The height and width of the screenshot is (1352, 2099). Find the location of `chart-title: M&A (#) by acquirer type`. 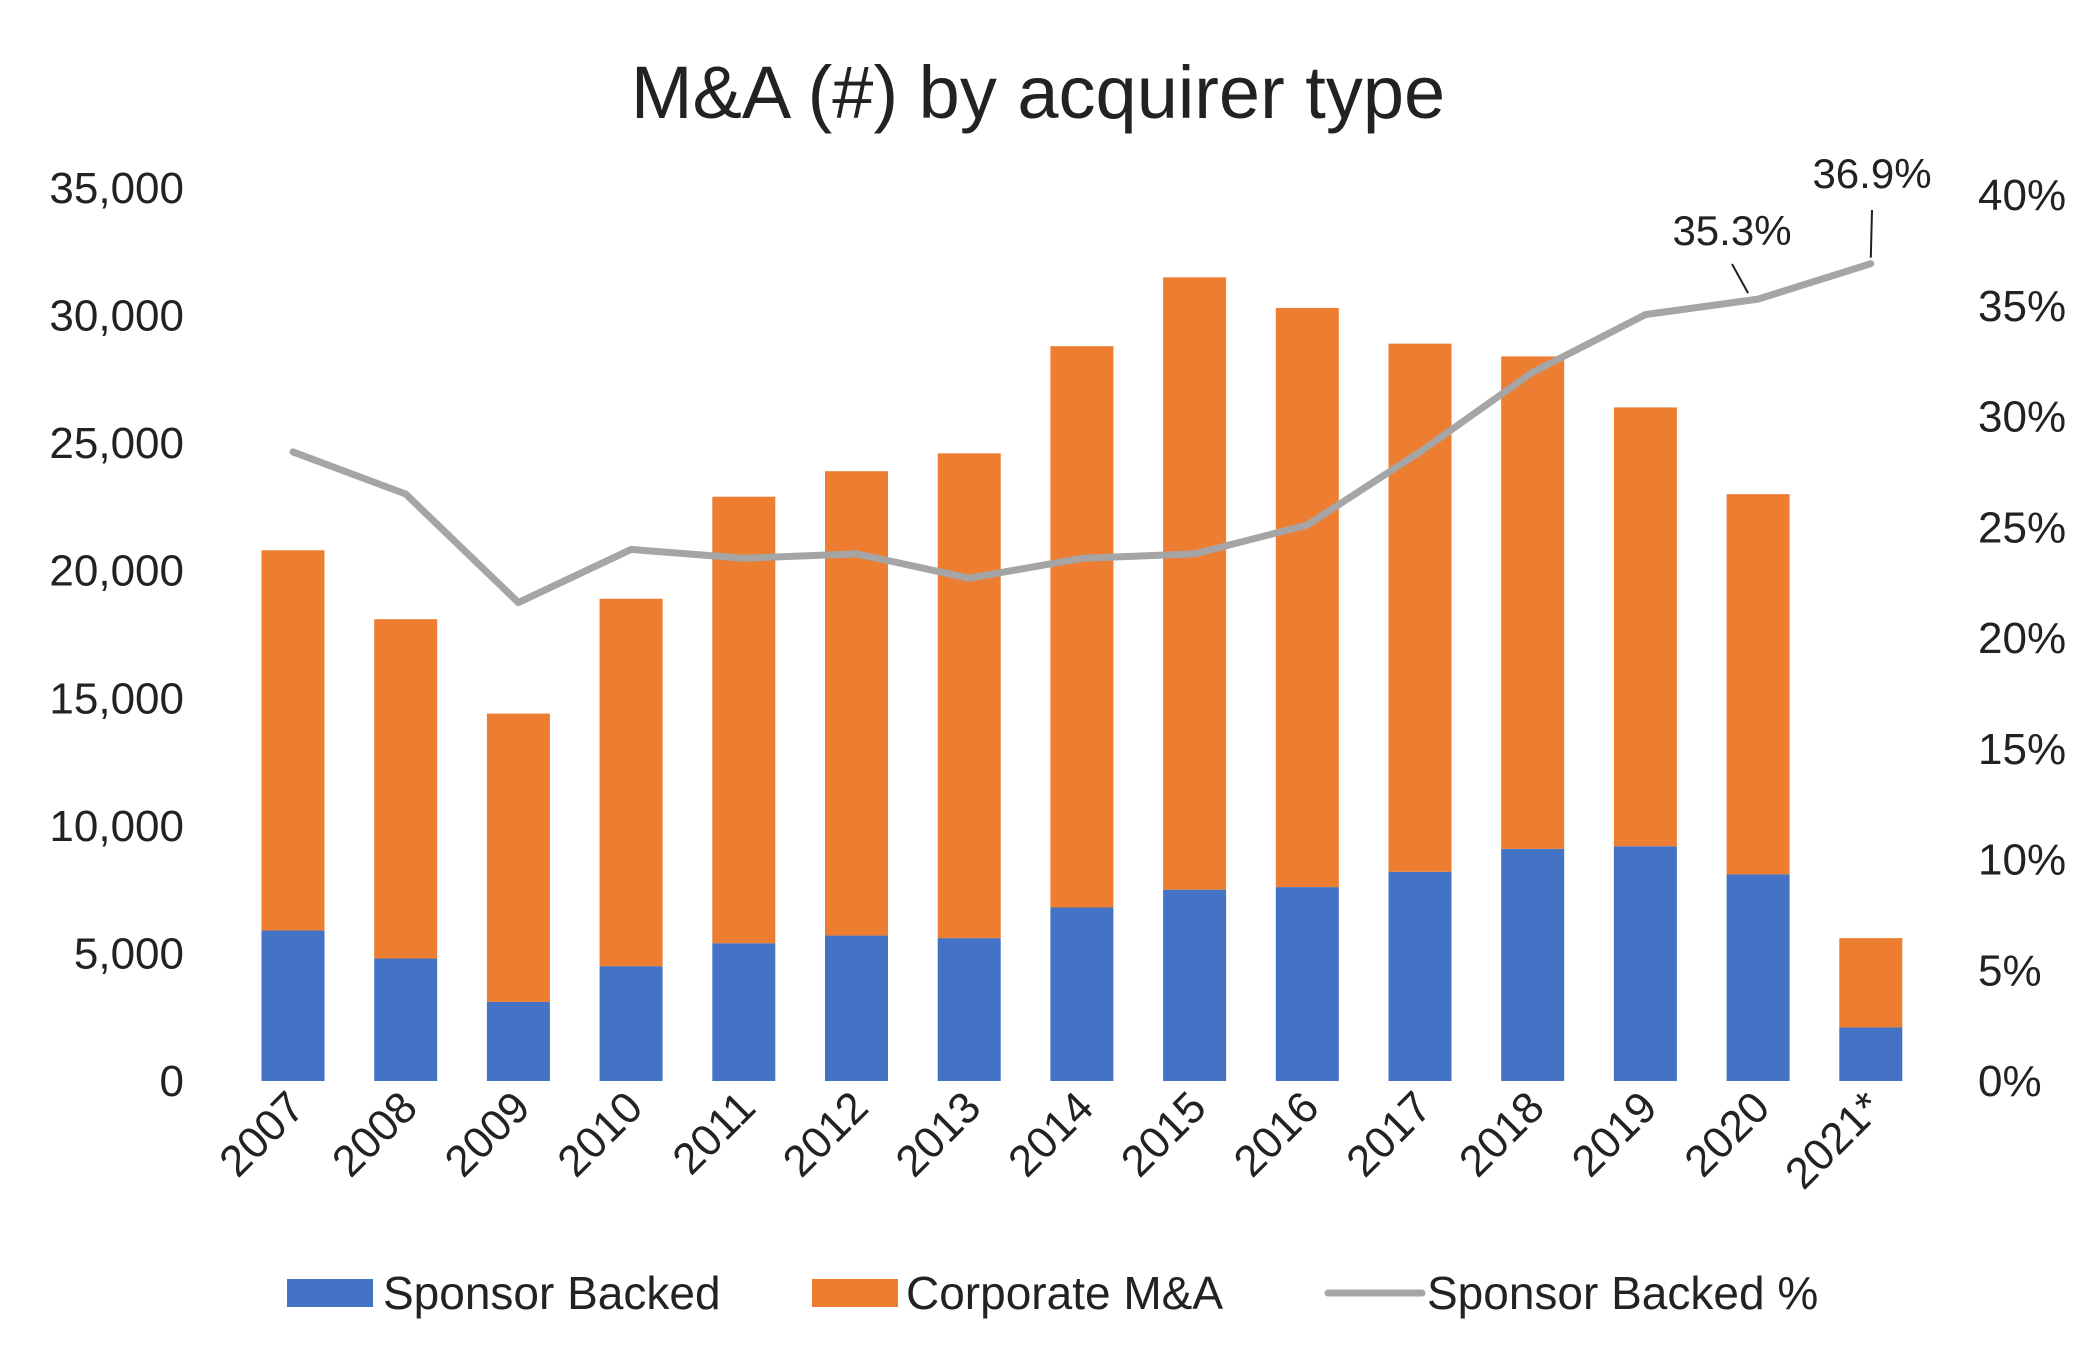

chart-title: M&A (#) by acquirer type is located at coordinates (1038, 92).